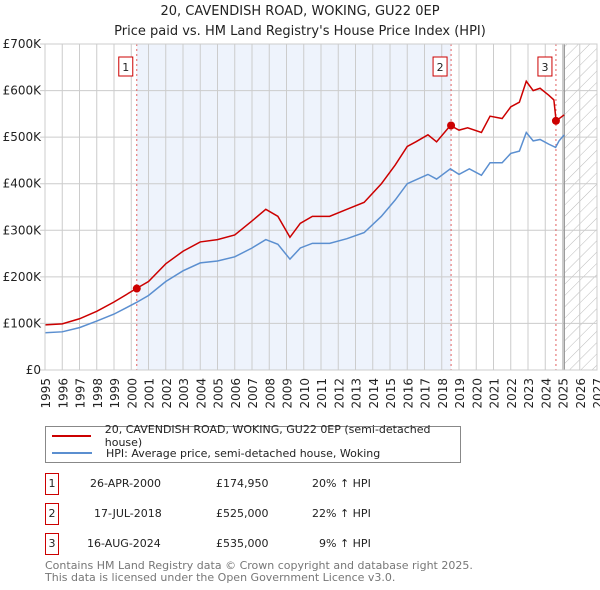 The width and height of the screenshot is (600, 590). Describe the element at coordinates (300, 11) in the screenshot. I see `chart-title: 20, CAVENDISH ROAD, WOKING, GU22 0EP` at that location.